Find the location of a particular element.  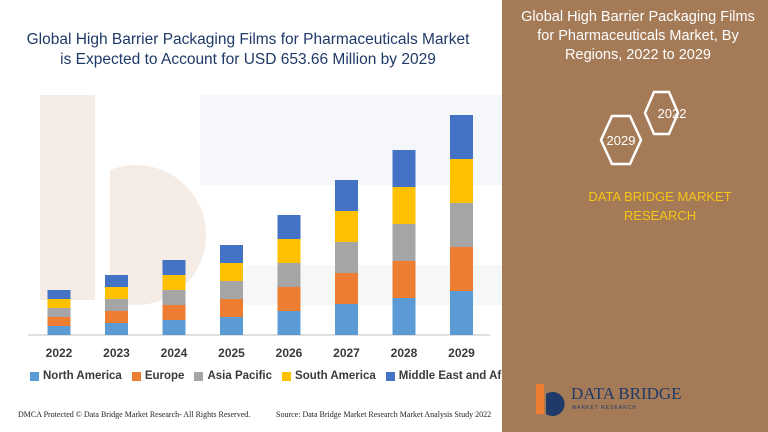

legend-label: Europe is located at coordinates (164, 376).